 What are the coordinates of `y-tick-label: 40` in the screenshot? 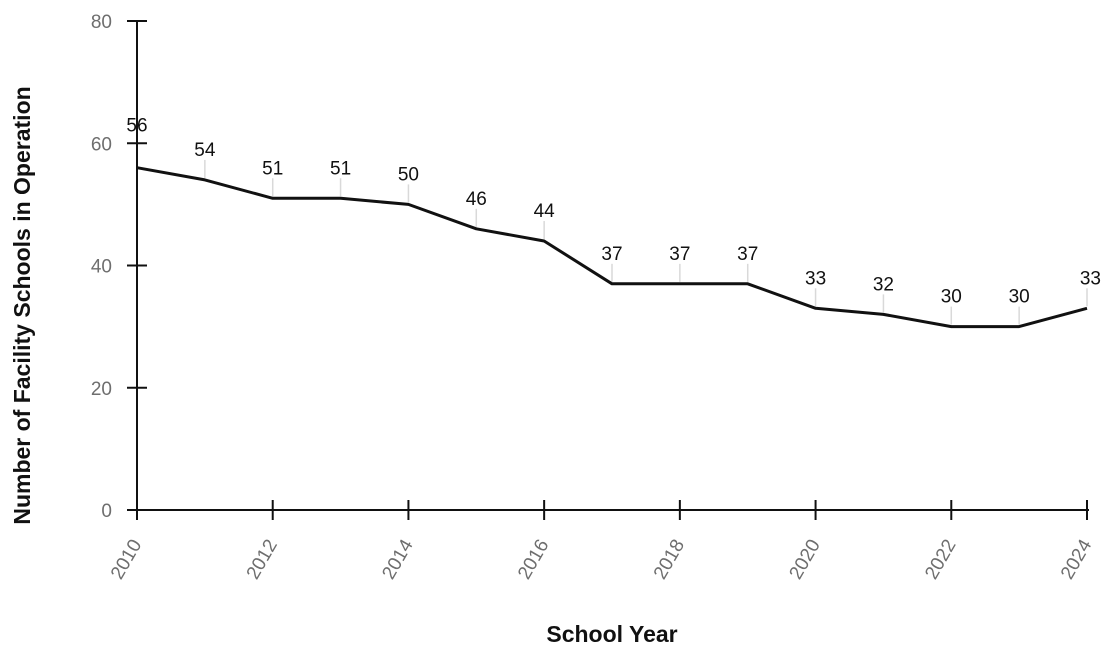 It's located at (101, 267).